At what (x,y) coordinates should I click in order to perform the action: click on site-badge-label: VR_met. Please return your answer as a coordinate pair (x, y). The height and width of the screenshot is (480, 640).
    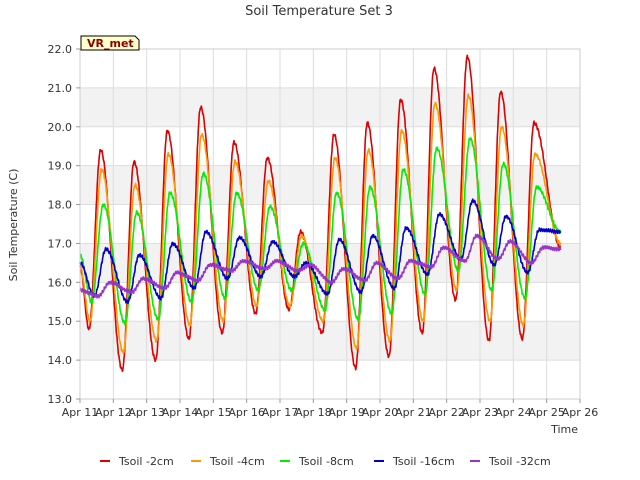
    Looking at the image, I should click on (110, 43).